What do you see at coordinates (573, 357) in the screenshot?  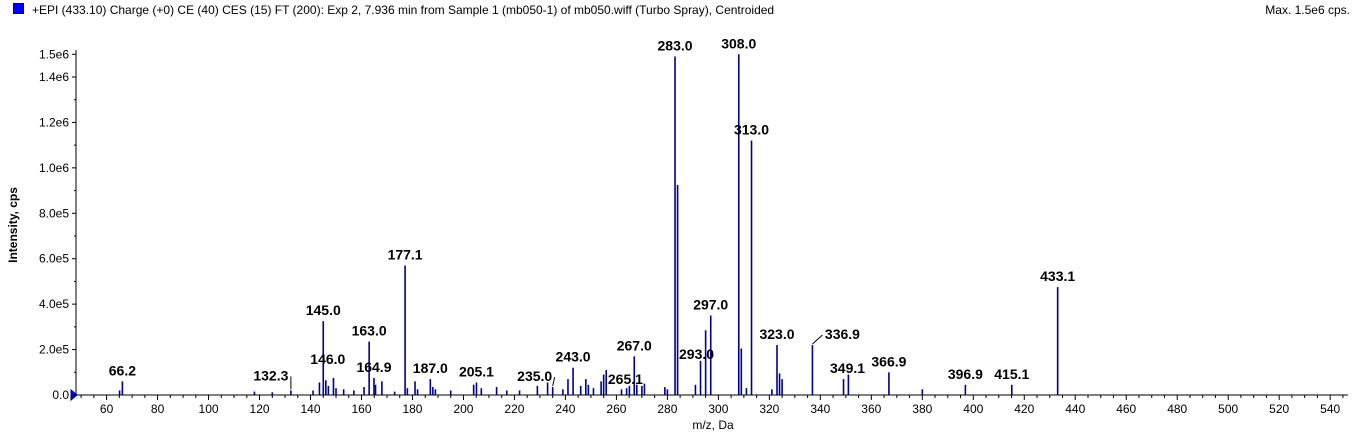 I see `peak-label: 243.0` at bounding box center [573, 357].